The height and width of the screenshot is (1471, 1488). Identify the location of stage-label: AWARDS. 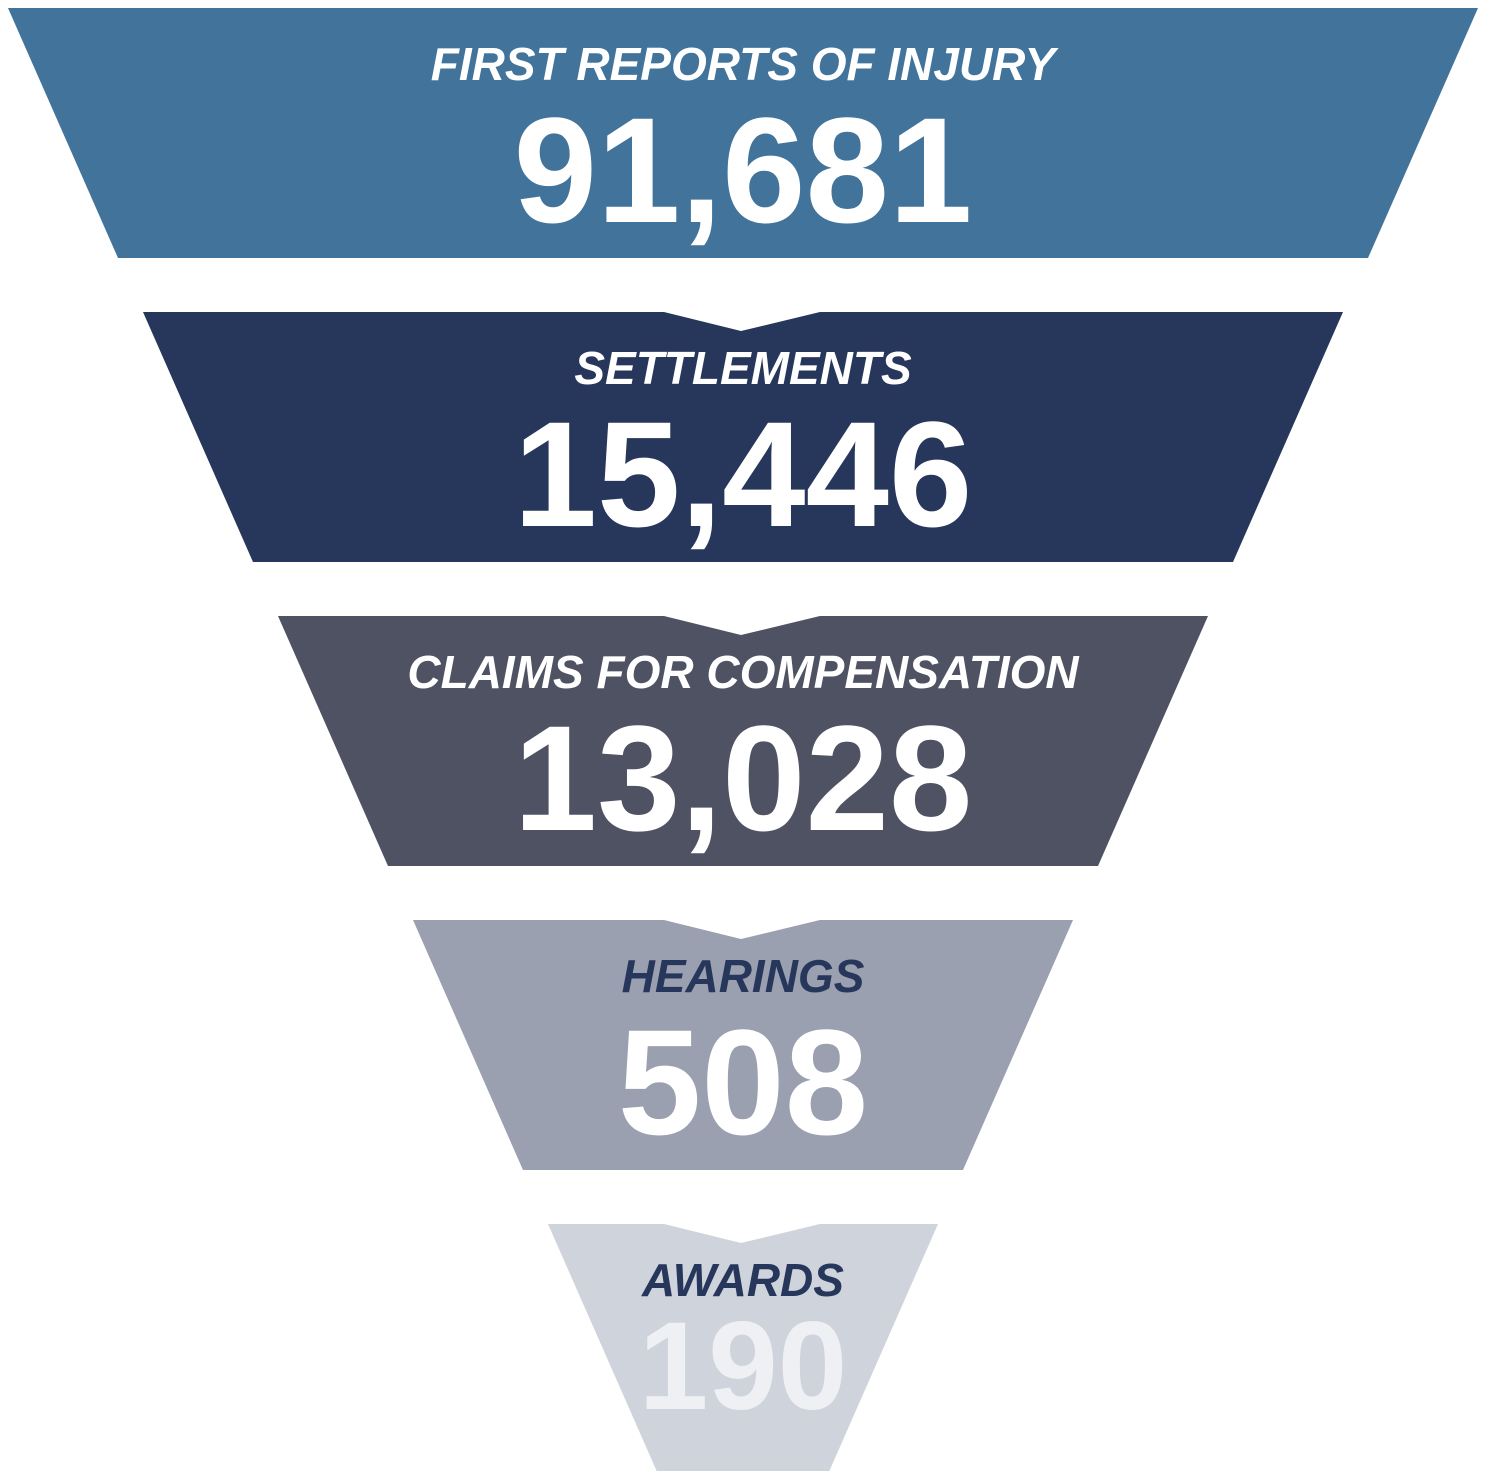
(742, 1280).